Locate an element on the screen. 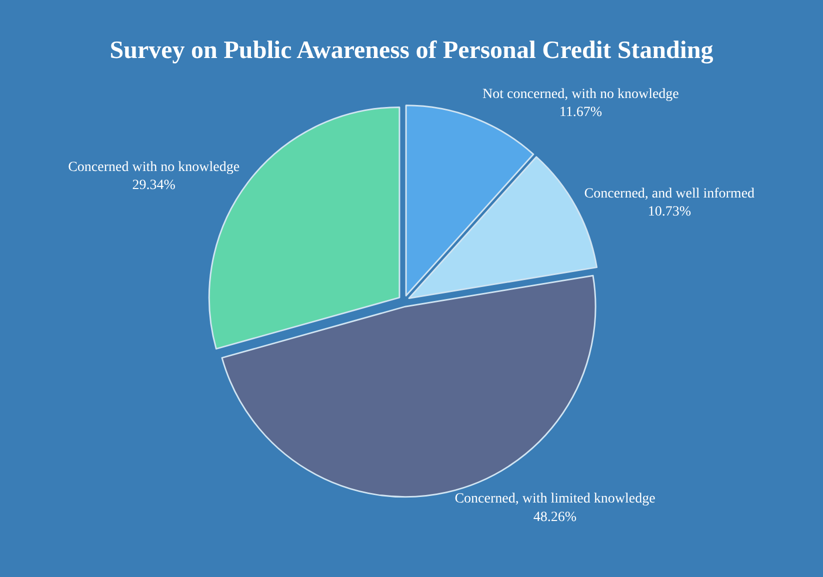 The height and width of the screenshot is (577, 823). slice-label: Concerned, and well informed is located at coordinates (669, 194).